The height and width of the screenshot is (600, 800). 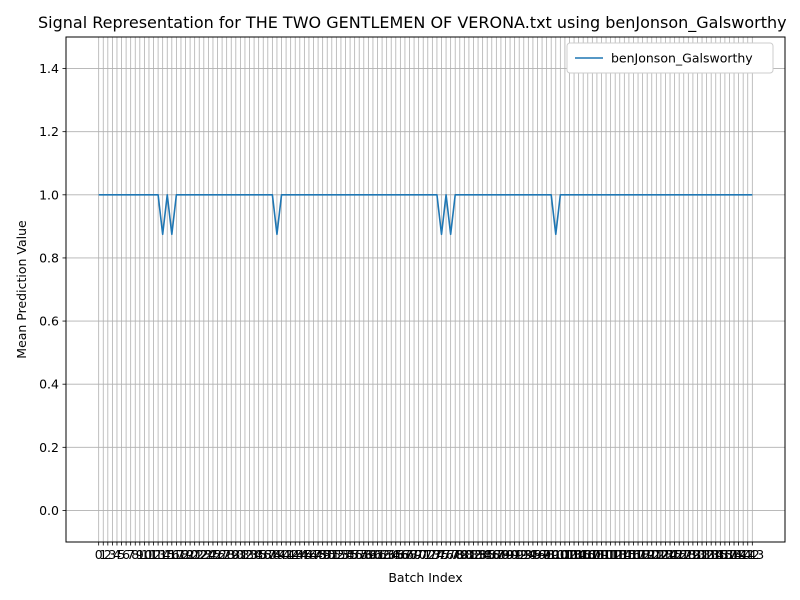 I want to click on x-tick-label: 82, so click(x=474, y=554).